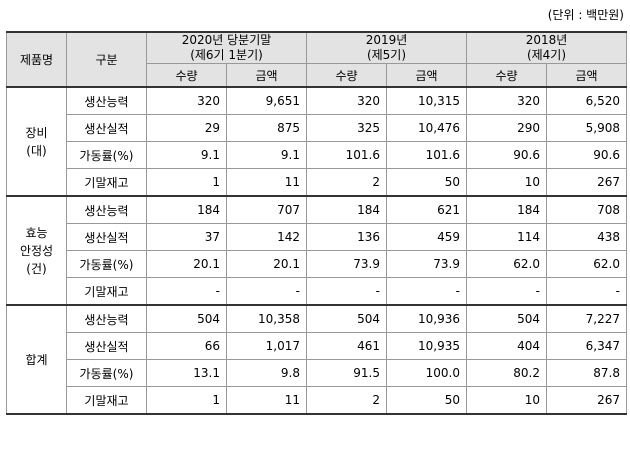 The image size is (630, 450). What do you see at coordinates (266, 373) in the screenshot?
I see `value-cell: 9.8` at bounding box center [266, 373].